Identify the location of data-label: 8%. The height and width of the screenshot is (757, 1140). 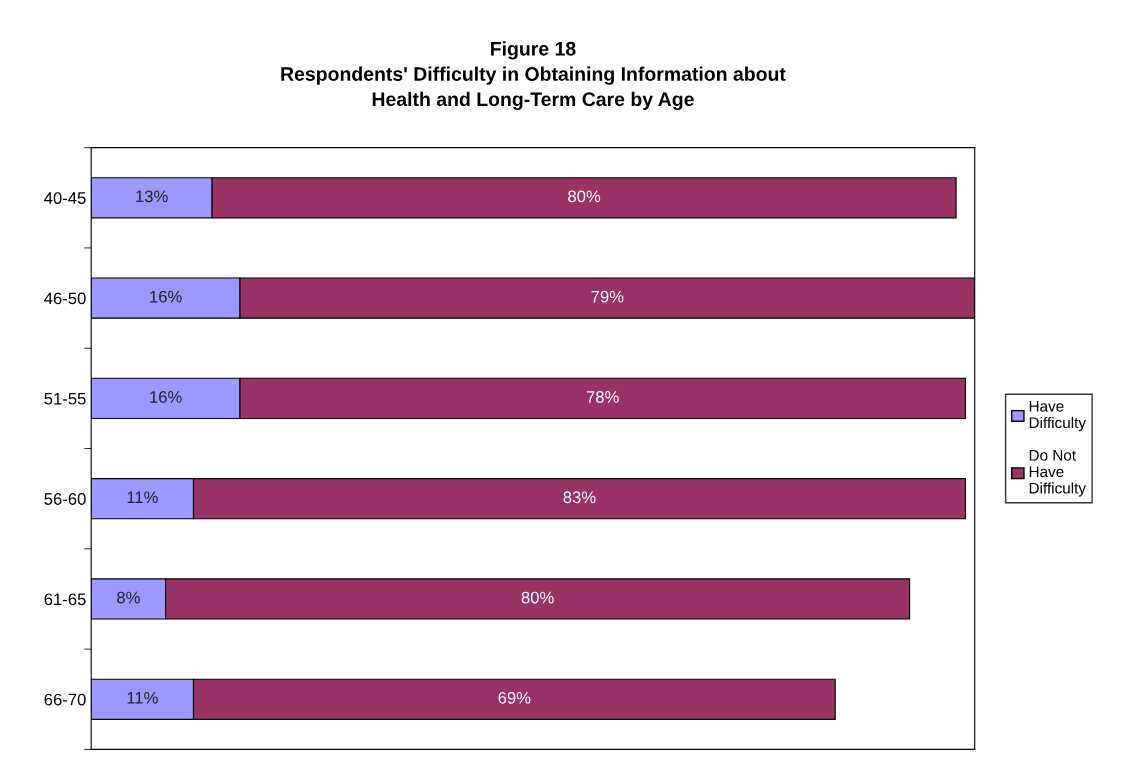
(128, 597).